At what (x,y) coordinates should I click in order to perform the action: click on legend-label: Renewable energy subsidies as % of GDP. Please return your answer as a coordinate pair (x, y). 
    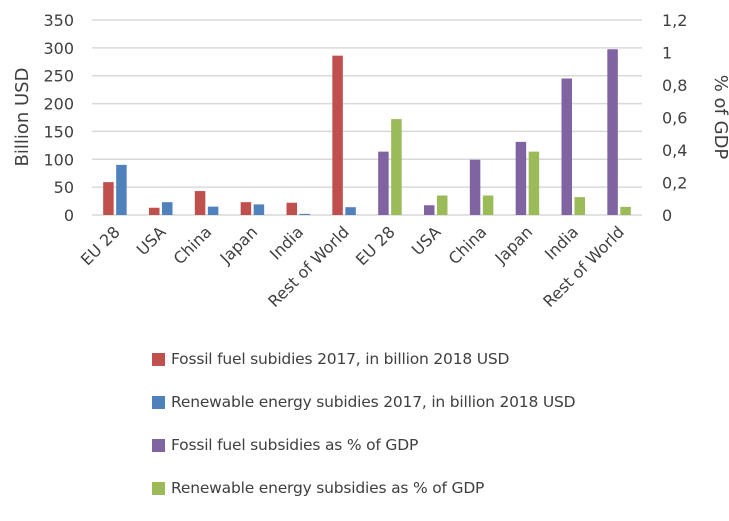
    Looking at the image, I should click on (328, 488).